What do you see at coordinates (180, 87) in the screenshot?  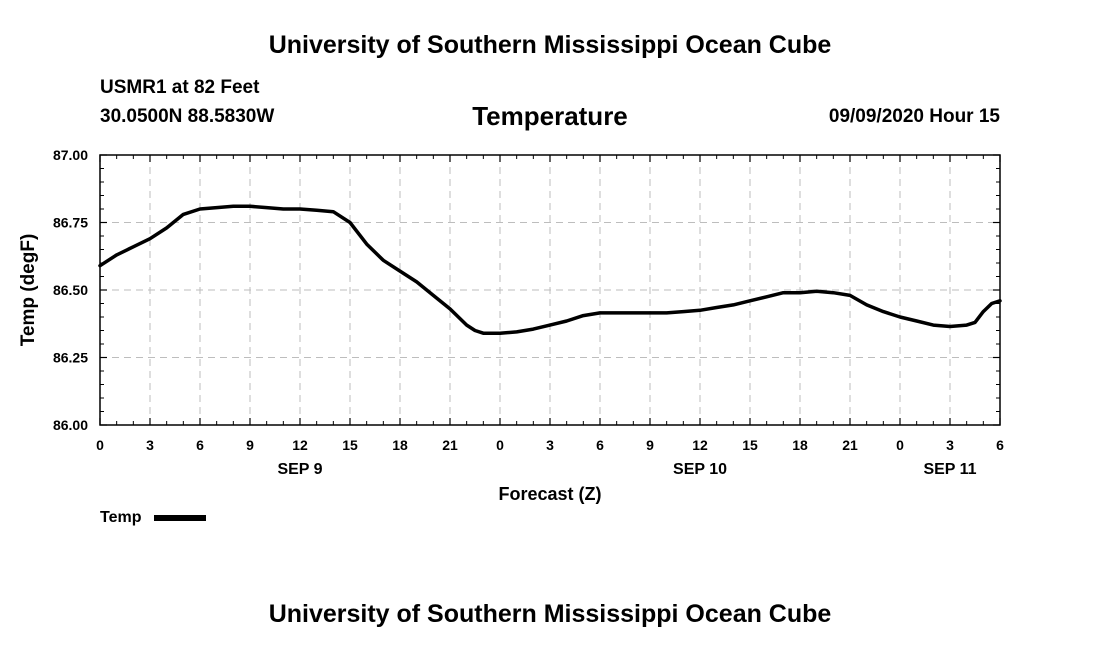 I see `station-label: USMR1 at 82 Feet` at bounding box center [180, 87].